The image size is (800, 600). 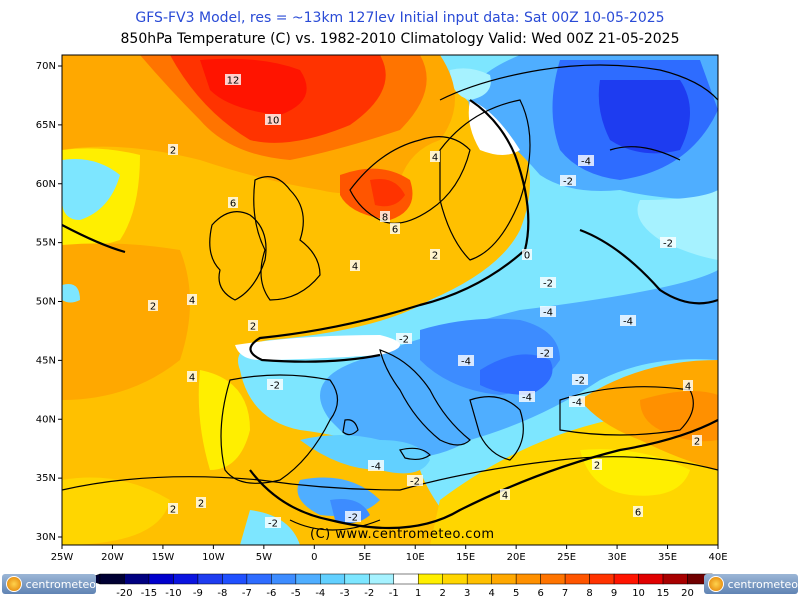 What do you see at coordinates (415, 557) in the screenshot?
I see `lon-tick-label: 10E` at bounding box center [415, 557].